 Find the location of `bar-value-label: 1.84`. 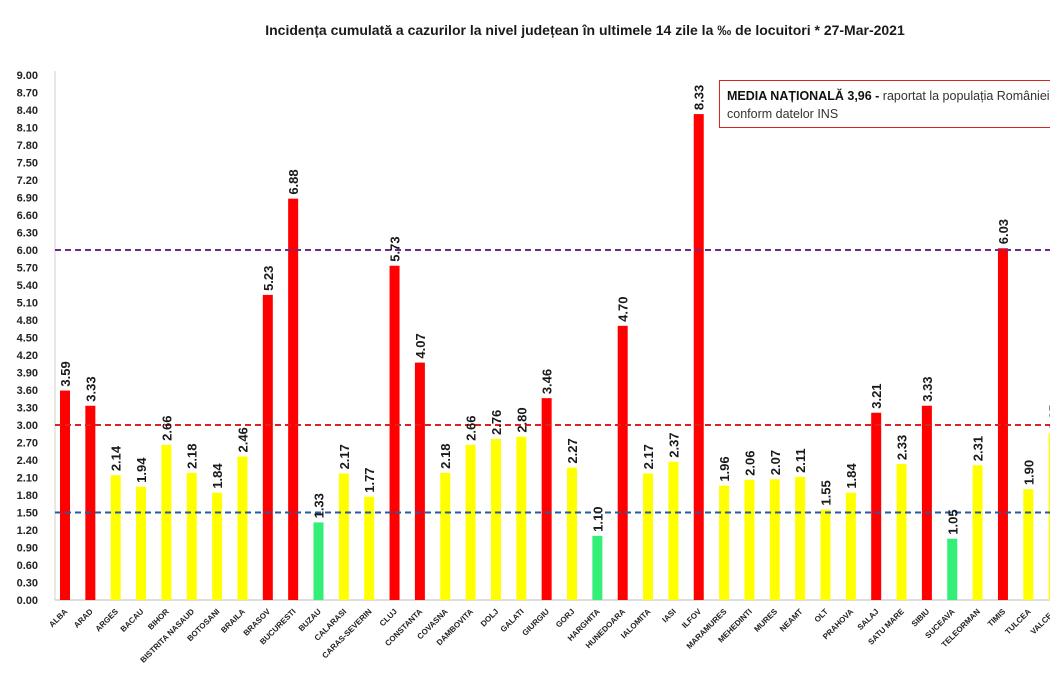

bar-value-label: 1.84 is located at coordinates (851, 476).